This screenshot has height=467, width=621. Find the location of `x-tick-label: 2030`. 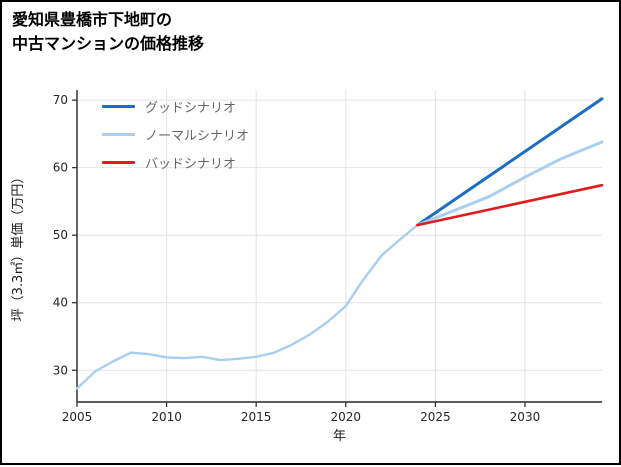

x-tick-label: 2030 is located at coordinates (525, 417).